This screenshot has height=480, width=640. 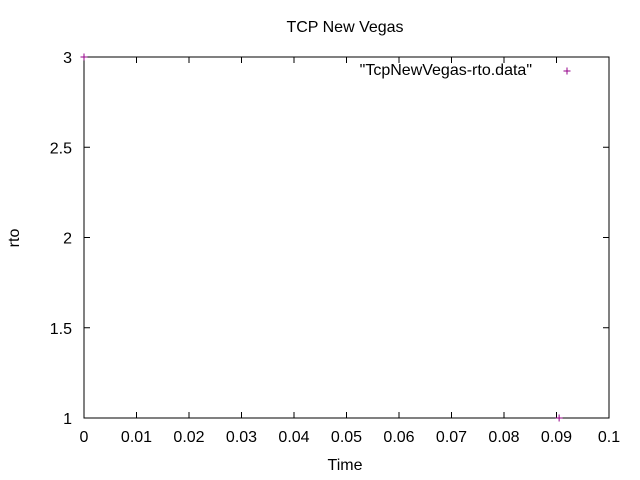 I want to click on x-tick-label: 0.03, so click(x=241, y=437).